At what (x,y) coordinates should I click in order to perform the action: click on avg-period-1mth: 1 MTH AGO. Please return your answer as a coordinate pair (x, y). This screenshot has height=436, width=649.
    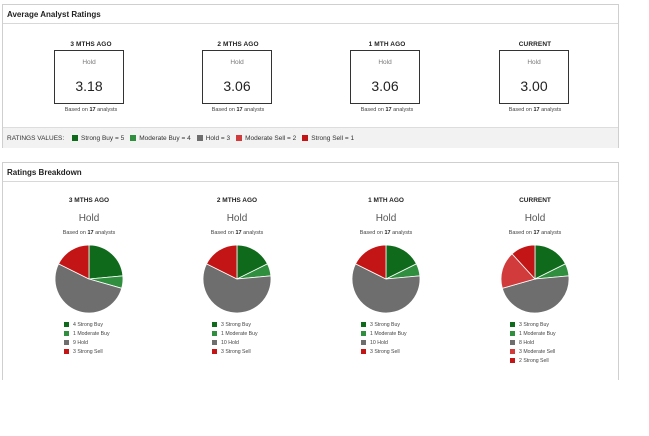
    Looking at the image, I should click on (387, 44).